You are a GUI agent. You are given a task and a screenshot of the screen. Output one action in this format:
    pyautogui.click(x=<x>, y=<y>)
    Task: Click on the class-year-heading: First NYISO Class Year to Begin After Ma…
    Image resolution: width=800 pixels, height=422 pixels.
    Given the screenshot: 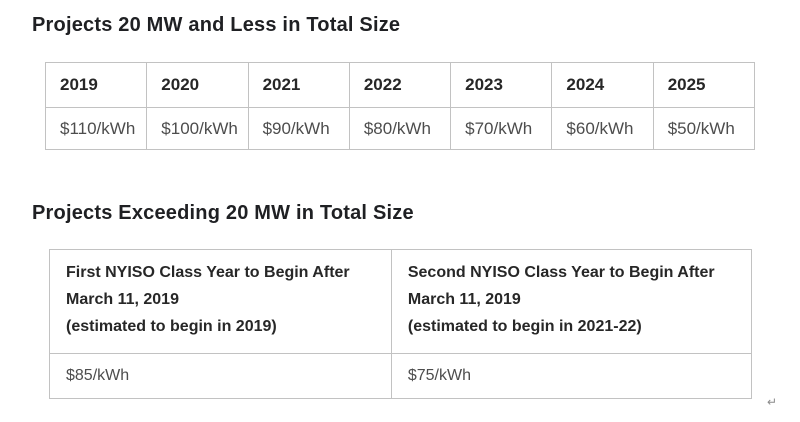 What is the action you would take?
    pyautogui.click(x=208, y=286)
    